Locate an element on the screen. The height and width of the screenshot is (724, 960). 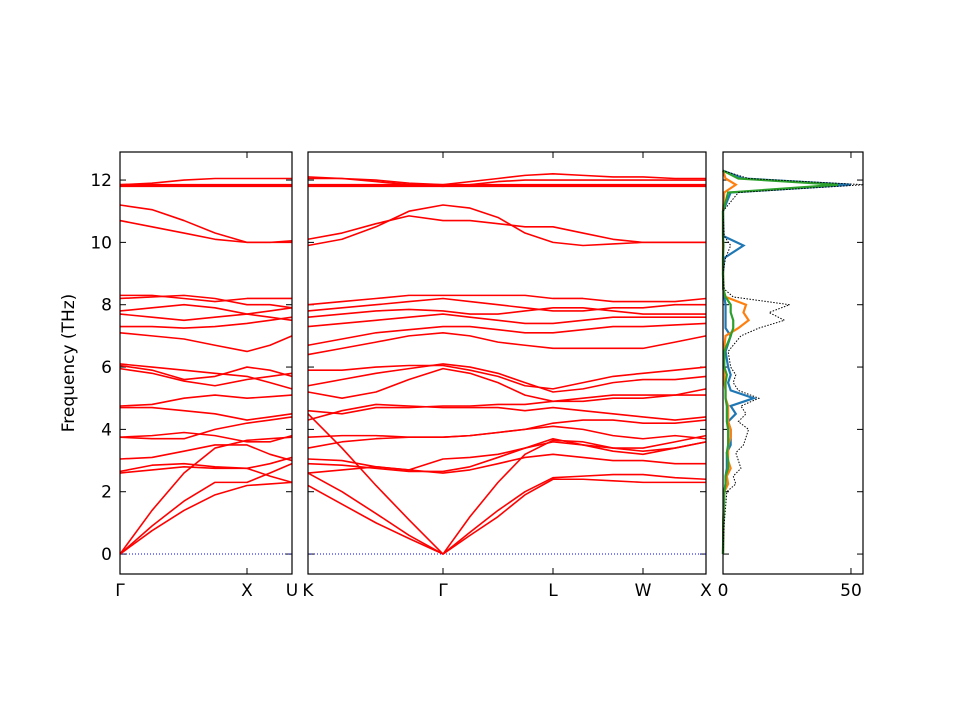
y-tick-label: 4 is located at coordinates (106, 430).